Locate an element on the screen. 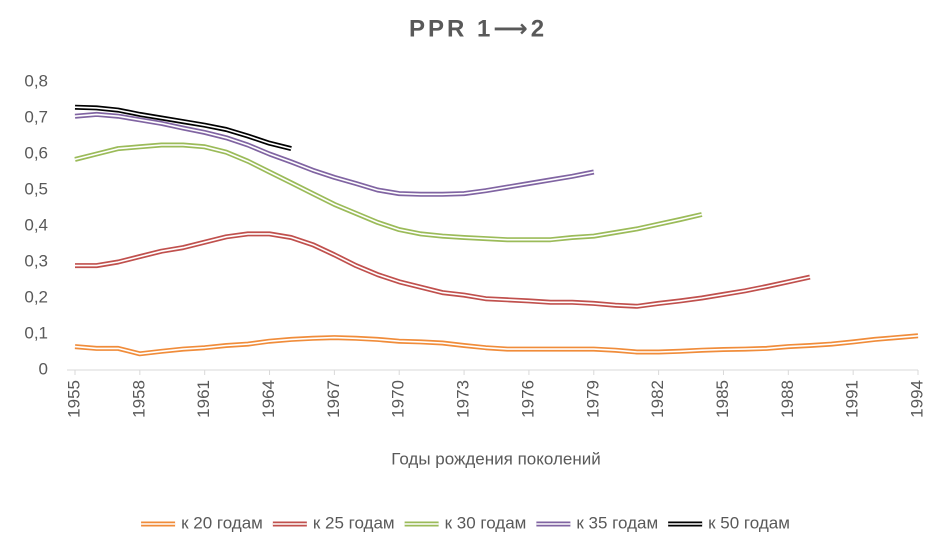 This screenshot has width=931, height=538. x-tick-label: 1964 is located at coordinates (268, 399).